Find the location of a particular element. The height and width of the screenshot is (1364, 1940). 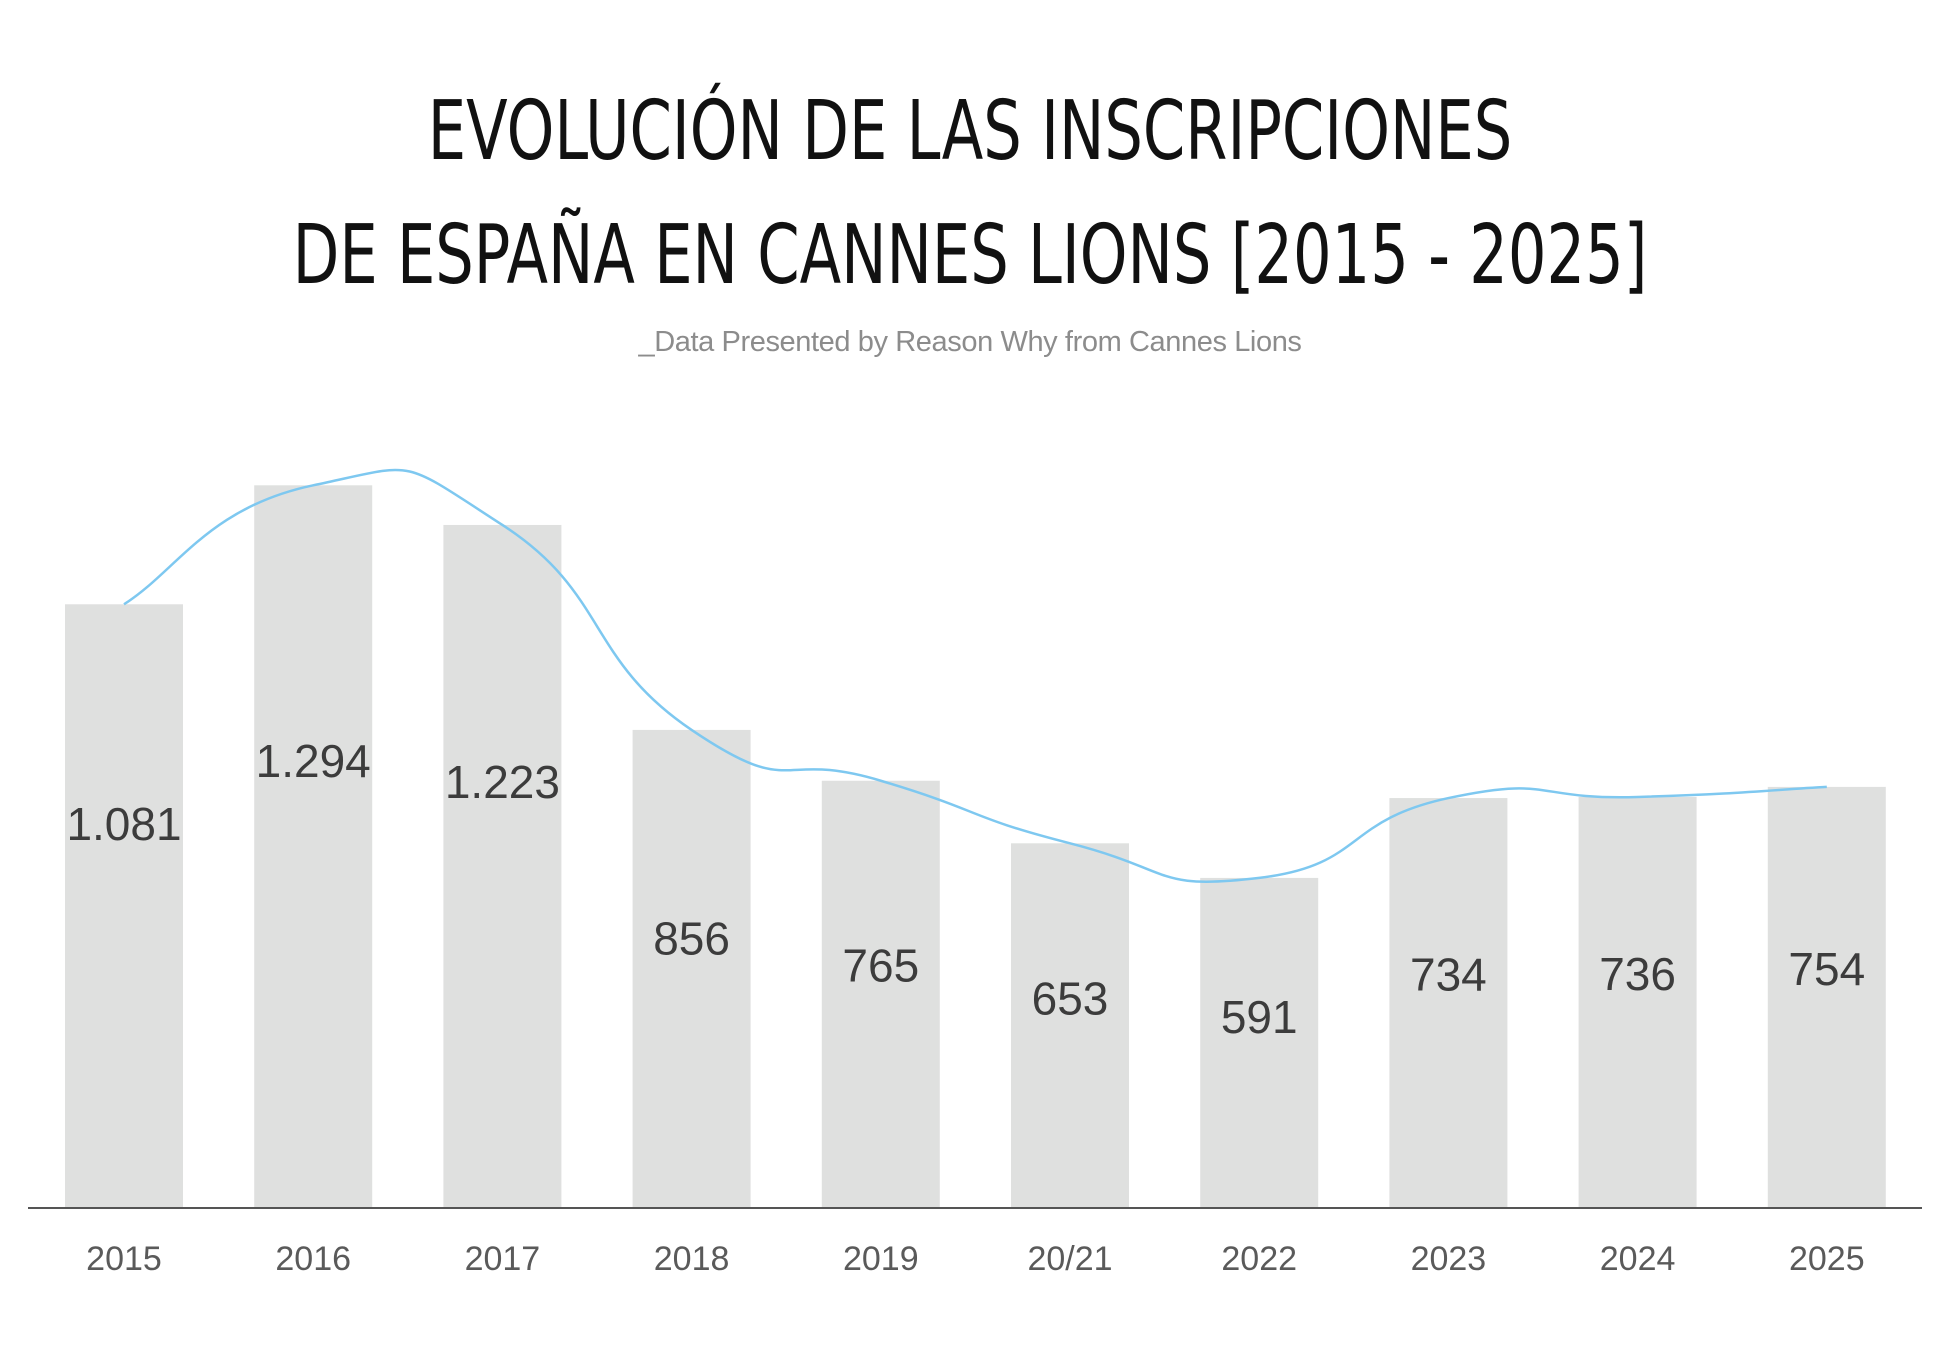

x-tick-label: 2025 is located at coordinates (1827, 1259).